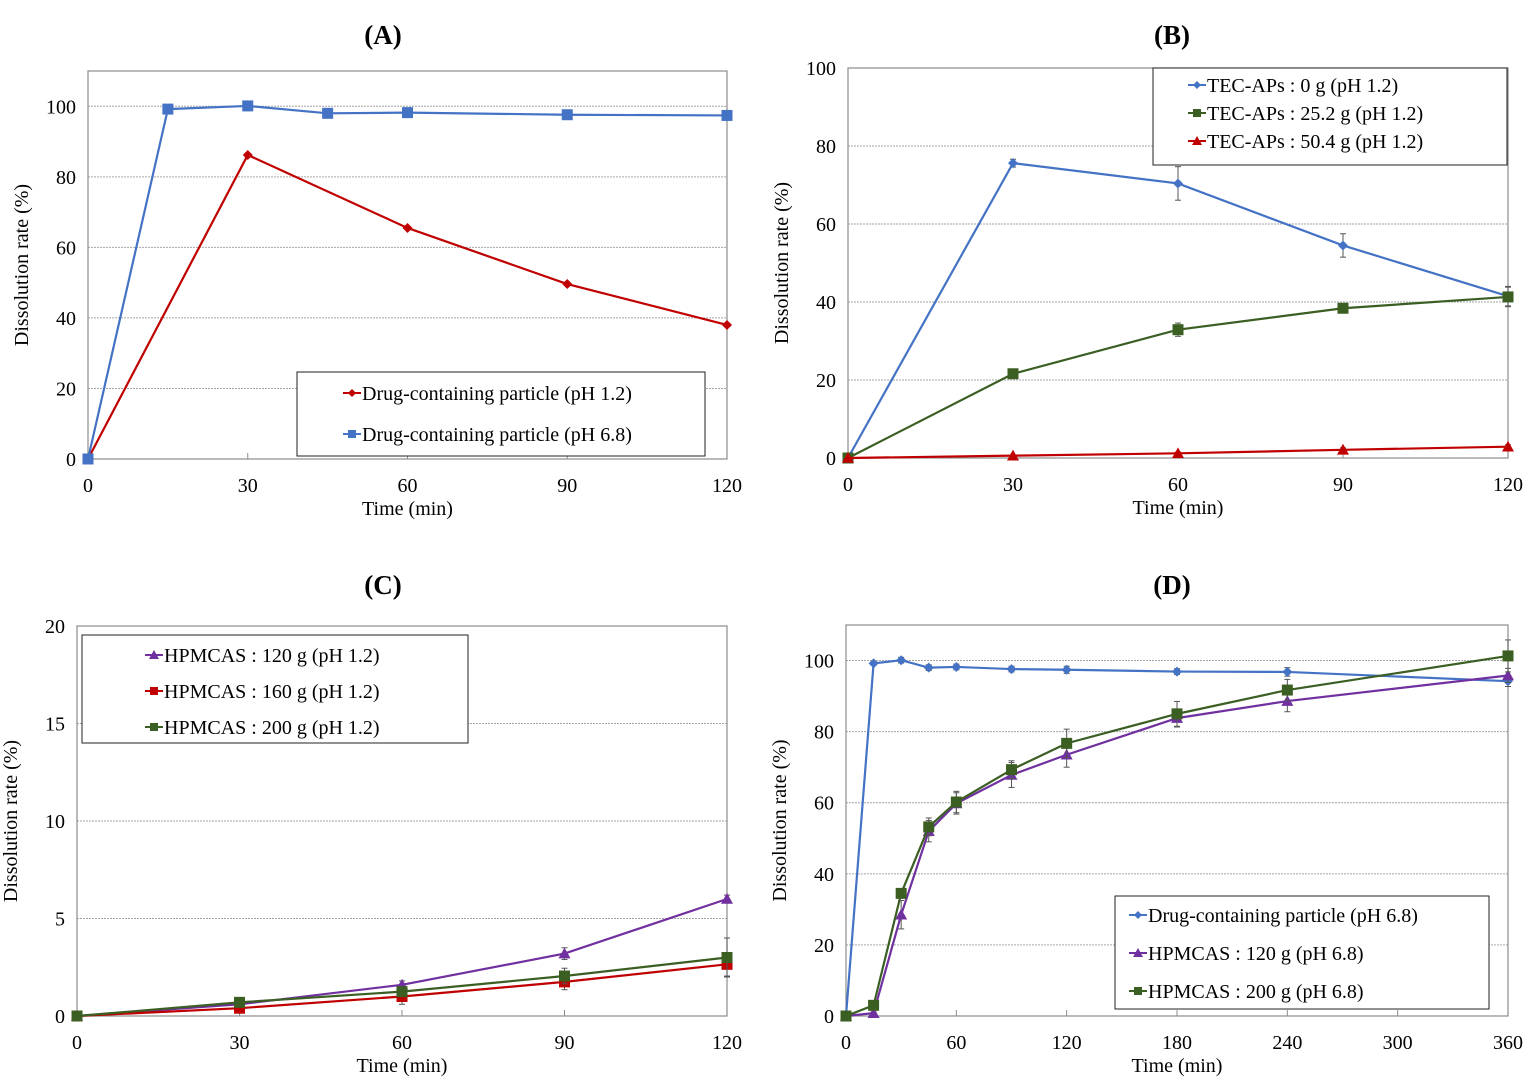  What do you see at coordinates (1315, 114) in the screenshot?
I see `legend-label: TEC-APs : 25.2 g (pH 1.2)` at bounding box center [1315, 114].